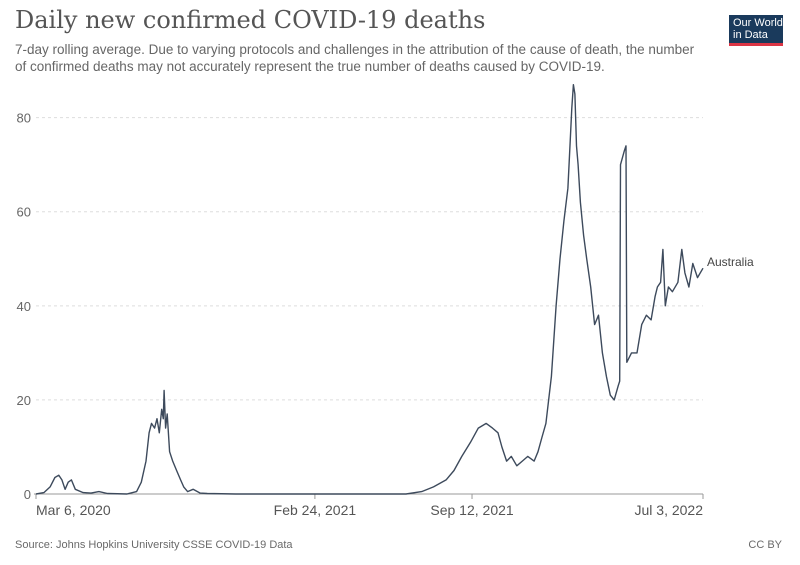 The width and height of the screenshot is (800, 565). What do you see at coordinates (24, 118) in the screenshot?
I see `y-tick-label: 80` at bounding box center [24, 118].